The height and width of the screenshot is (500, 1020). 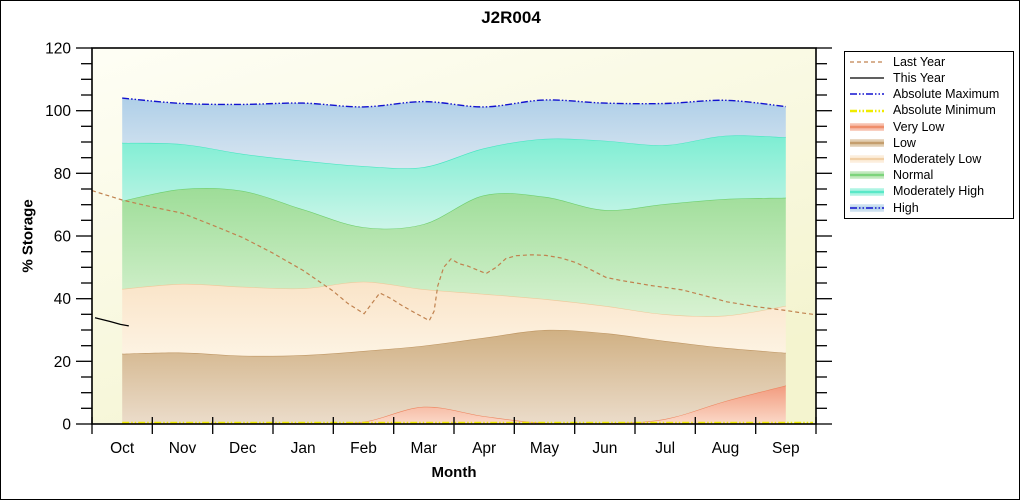 What do you see at coordinates (454, 404) in the screenshot?
I see `band-area-very-low` at bounding box center [454, 404].